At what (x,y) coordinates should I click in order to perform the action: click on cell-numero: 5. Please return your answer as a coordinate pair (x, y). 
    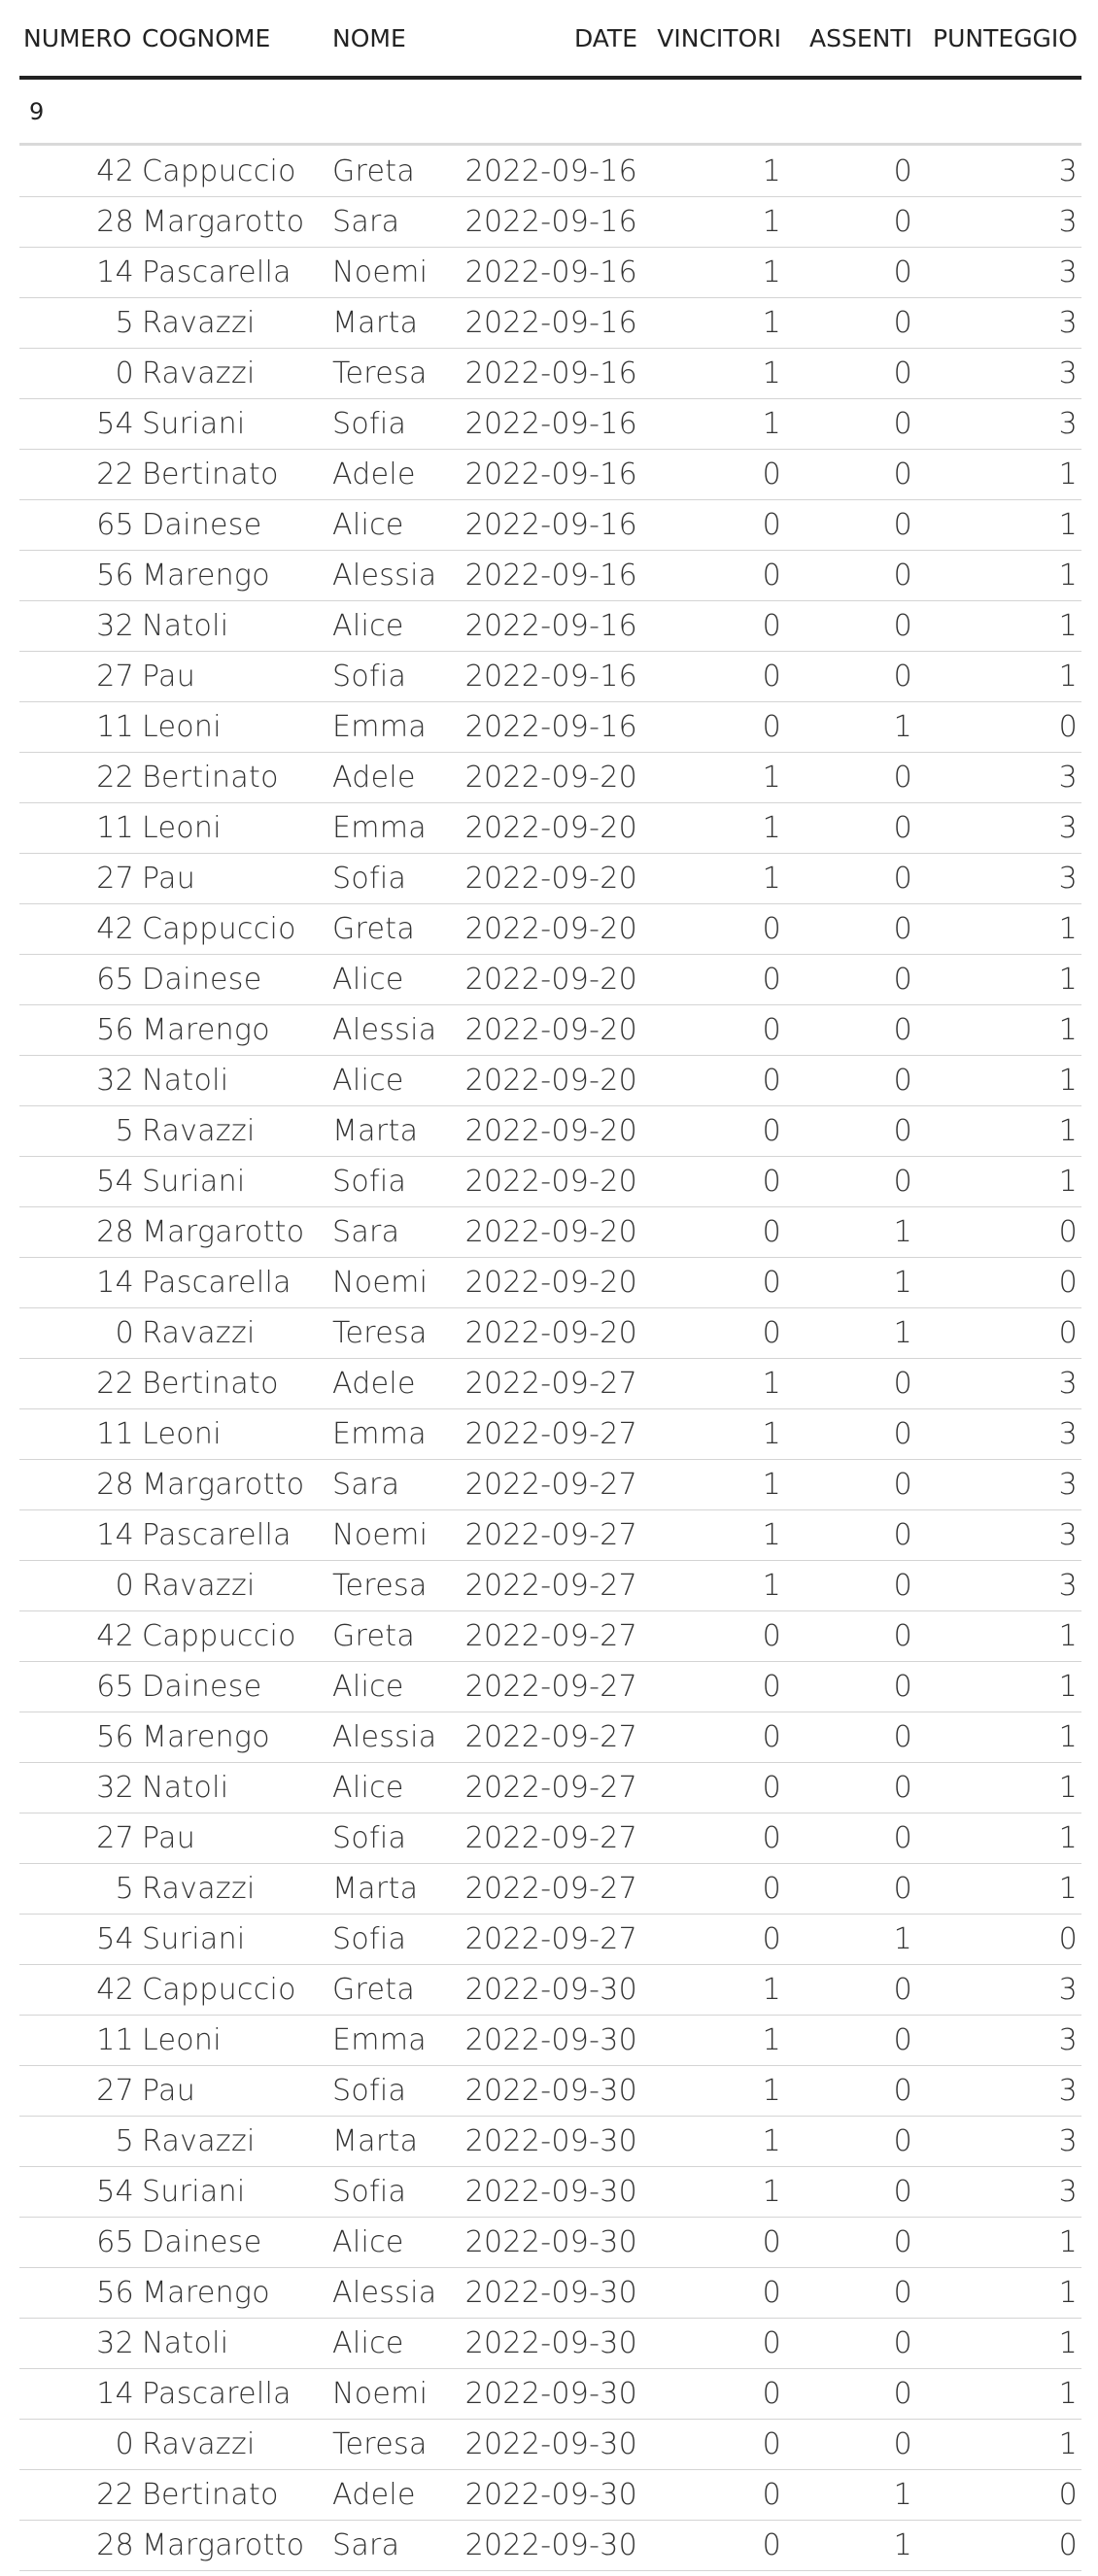
    Looking at the image, I should click on (78, 1131).